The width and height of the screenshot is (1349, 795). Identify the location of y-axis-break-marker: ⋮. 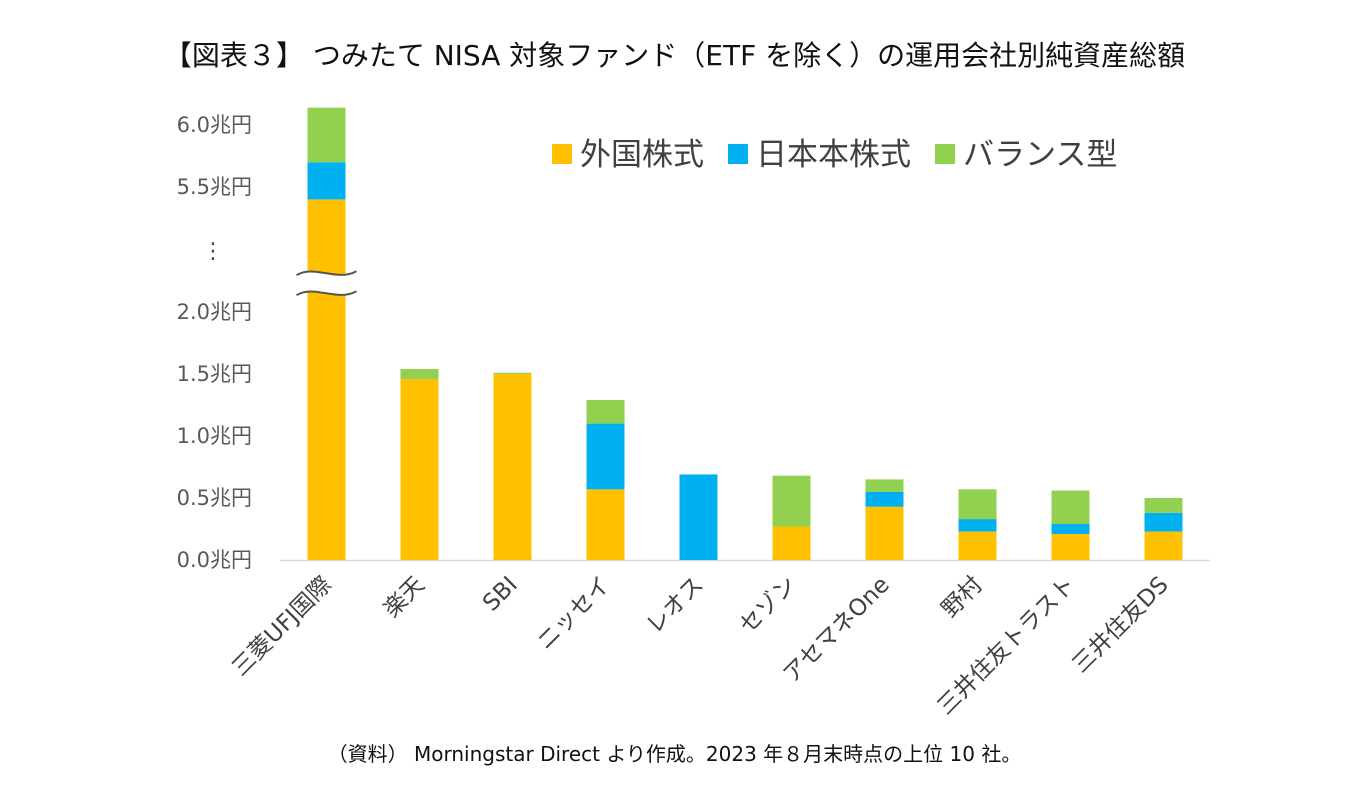
(213, 251).